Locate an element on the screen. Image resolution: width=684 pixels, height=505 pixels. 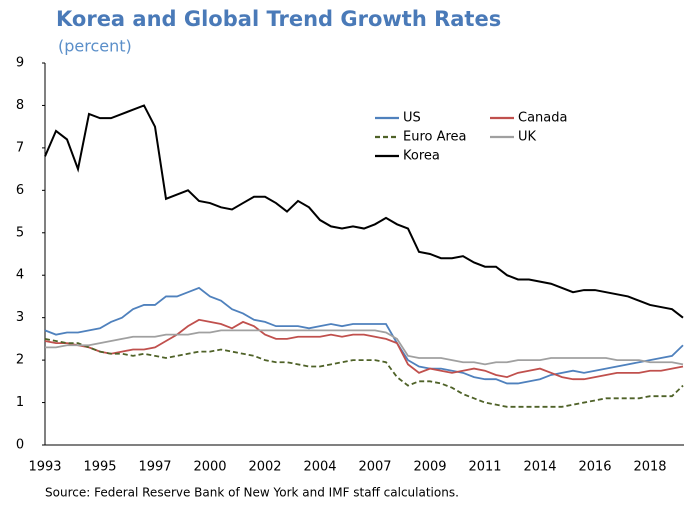
y-tick-label: 4 is located at coordinates (20, 275).